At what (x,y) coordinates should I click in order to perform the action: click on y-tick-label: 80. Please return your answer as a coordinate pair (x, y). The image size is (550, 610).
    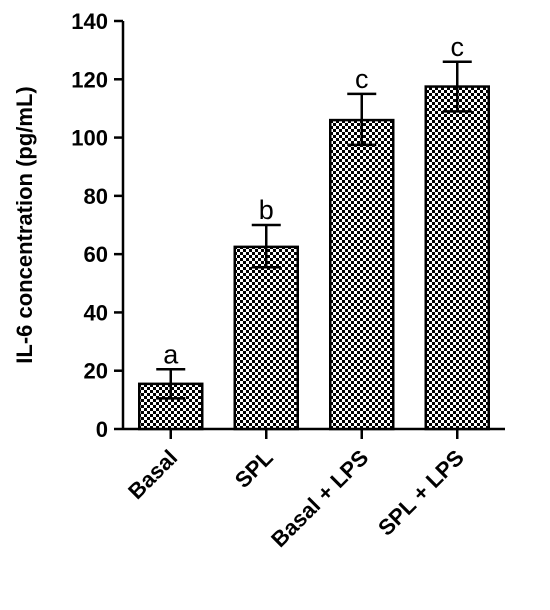
    Looking at the image, I should click on (96, 196).